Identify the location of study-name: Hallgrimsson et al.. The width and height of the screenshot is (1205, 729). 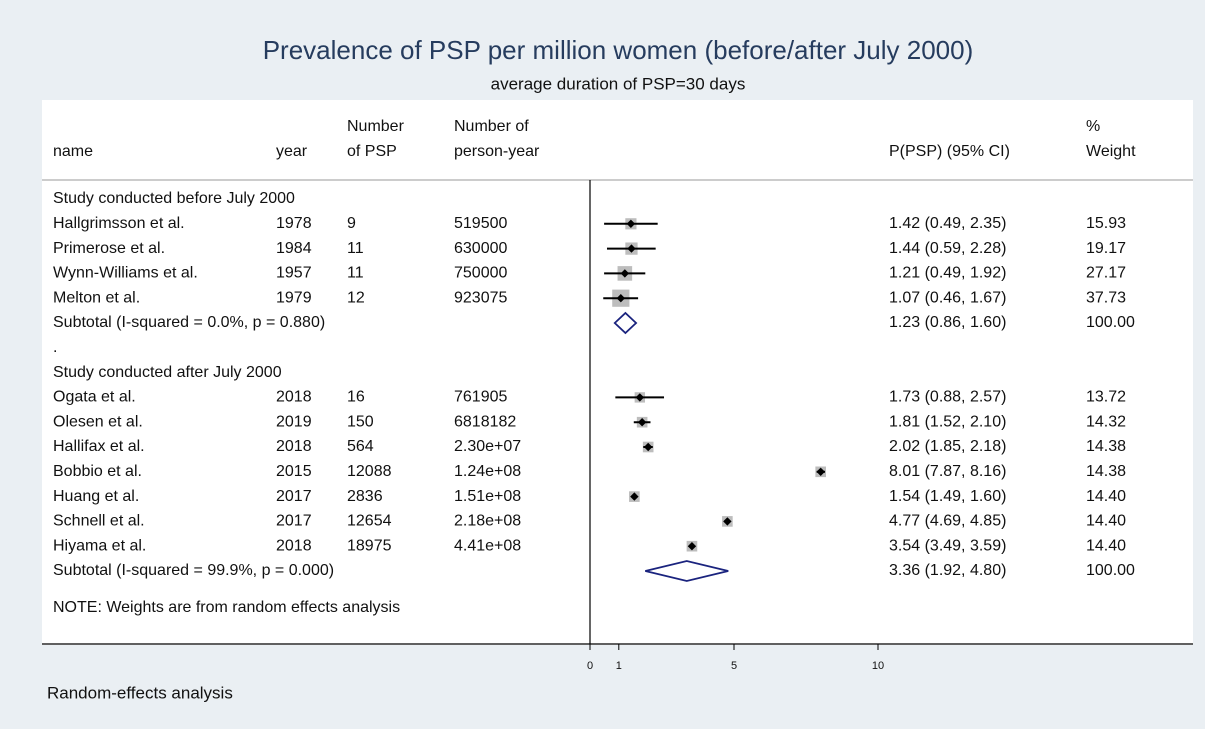
(119, 223).